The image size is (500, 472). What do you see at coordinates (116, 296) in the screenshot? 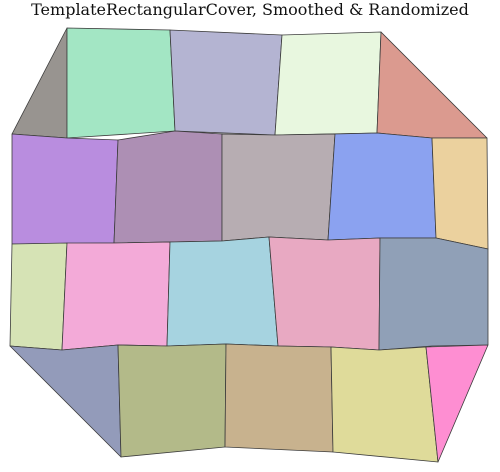
I see `tile-r3c1` at bounding box center [116, 296].